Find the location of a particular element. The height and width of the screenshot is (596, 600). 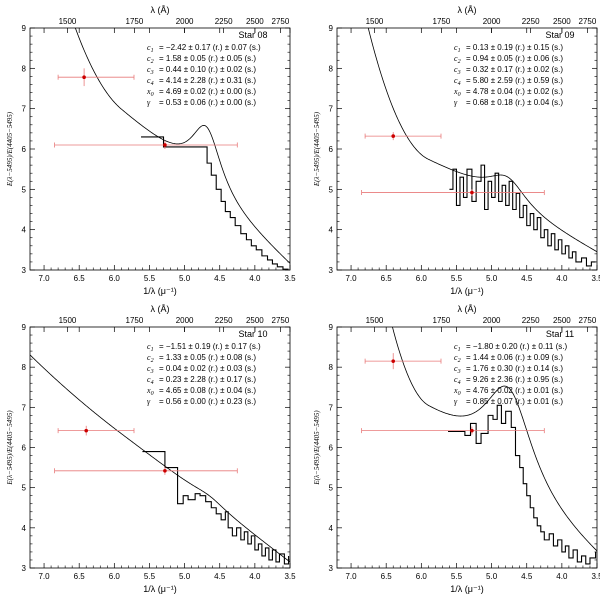

param-symbol: γ is located at coordinates (456, 102).